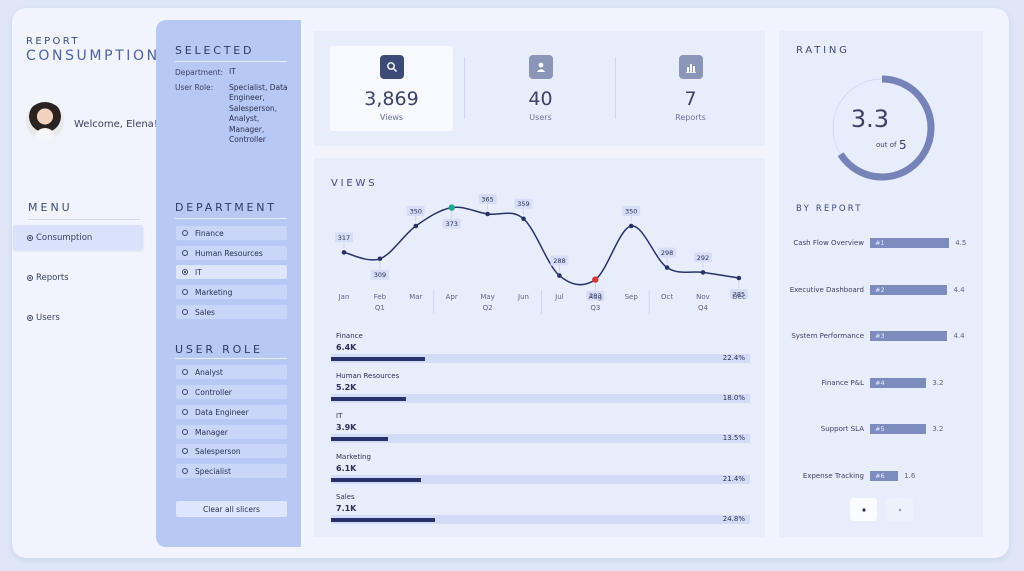 The height and width of the screenshot is (571, 1024). What do you see at coordinates (50, 207) in the screenshot?
I see `menu-title: MENU` at bounding box center [50, 207].